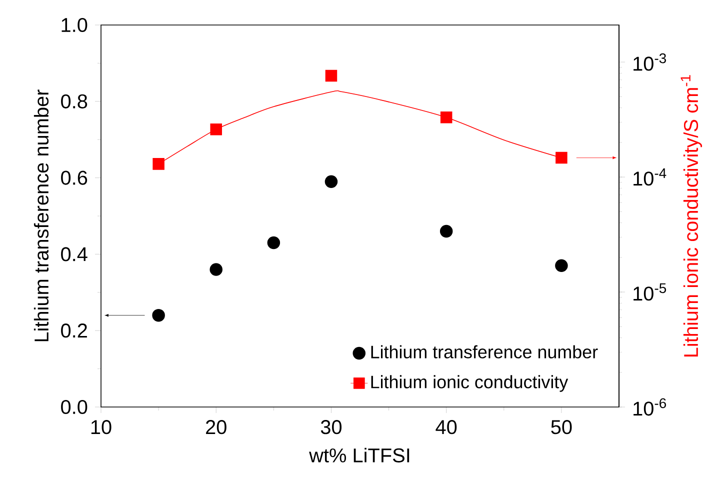  Describe the element at coordinates (74, 331) in the screenshot. I see `y-tick-label: 0.2` at that location.